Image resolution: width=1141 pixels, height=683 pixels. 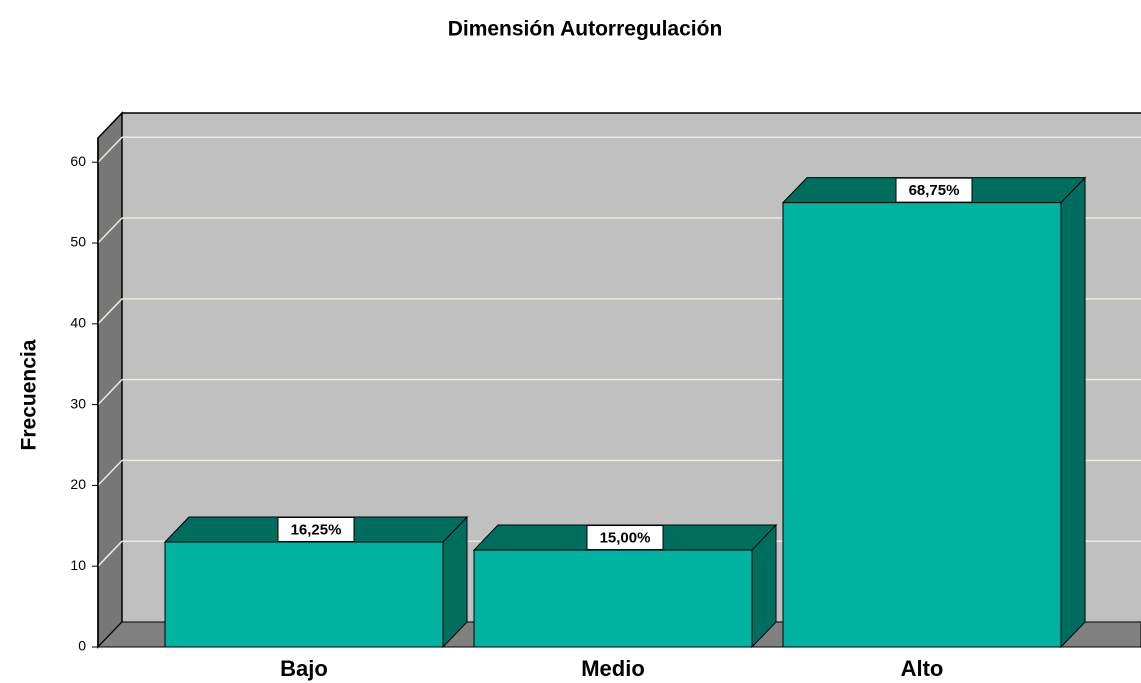 I want to click on y-tick-label: 10, so click(x=78, y=565).